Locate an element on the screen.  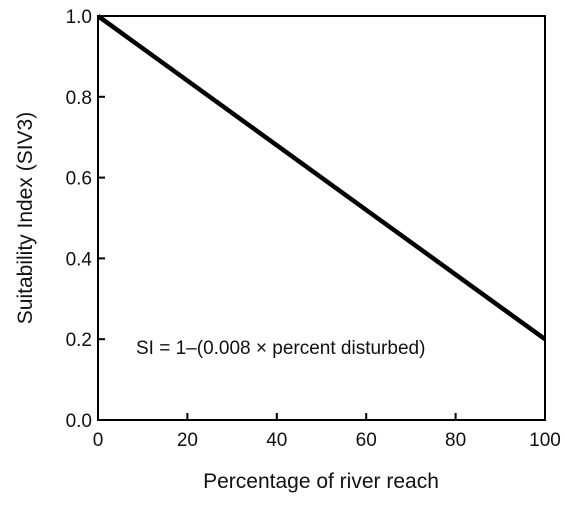
y-axis-title: Suitability Index (SIV3) is located at coordinates (25, 218).